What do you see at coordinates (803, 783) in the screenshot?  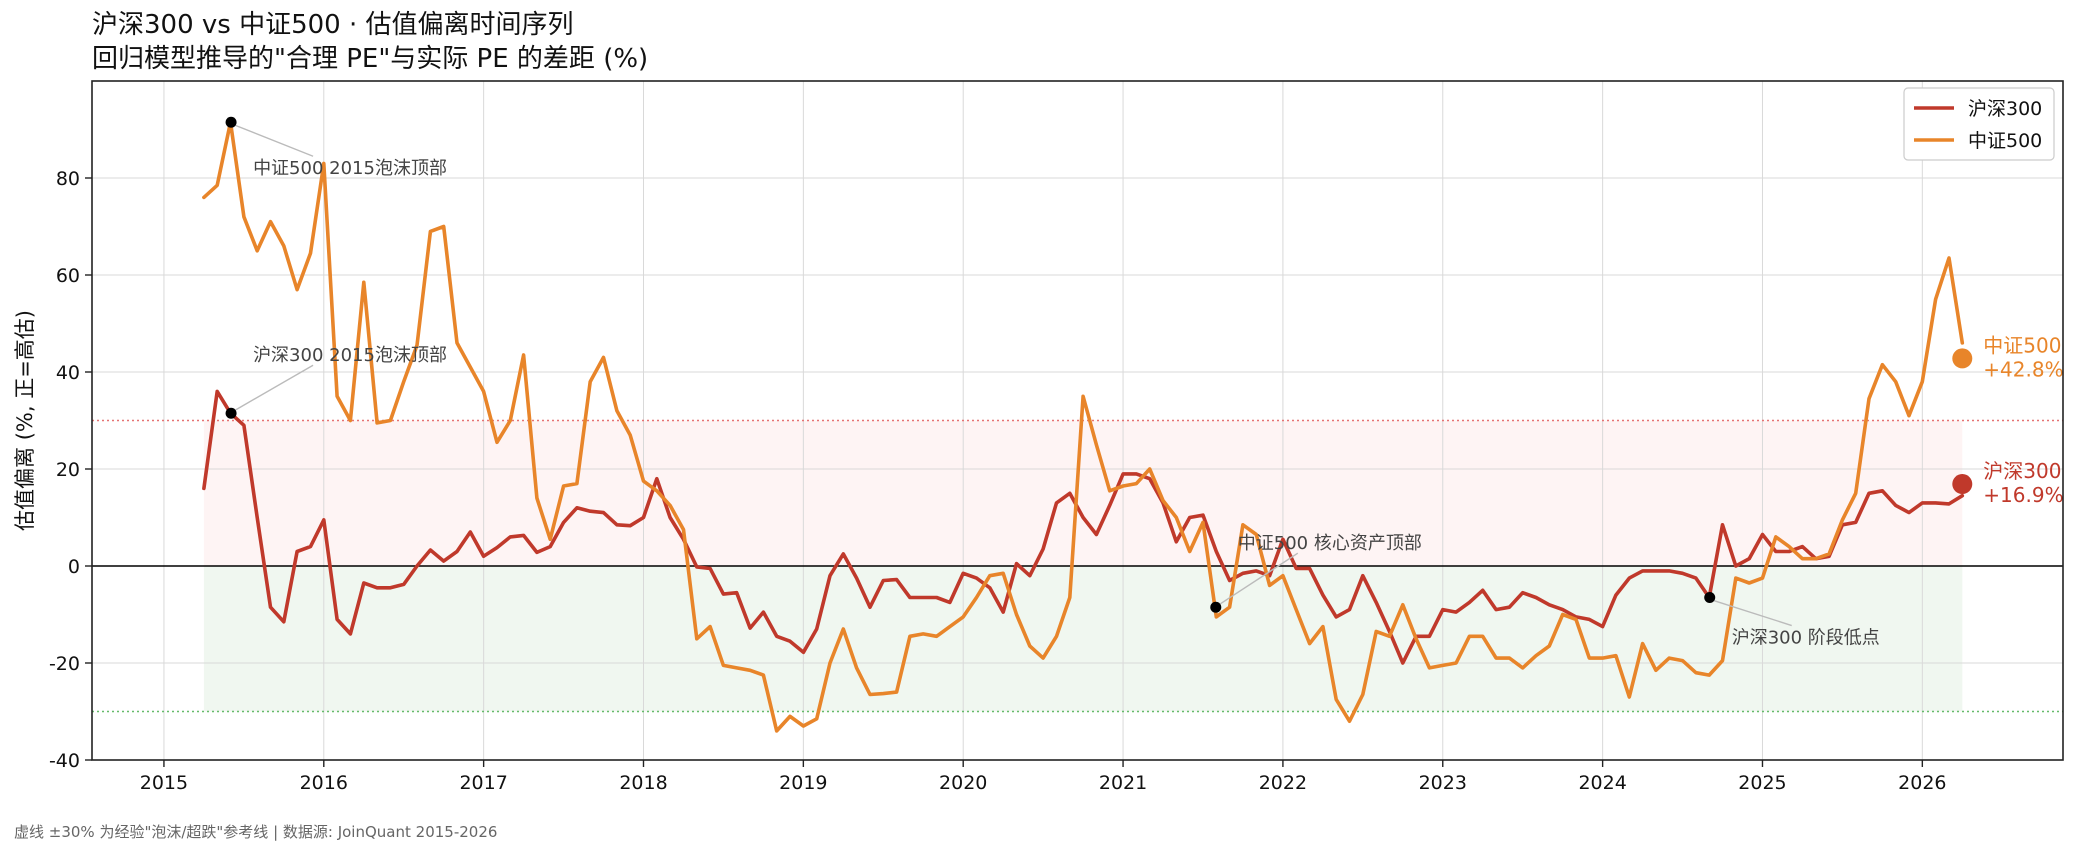 I see `x-tick-label: 2019` at bounding box center [803, 783].